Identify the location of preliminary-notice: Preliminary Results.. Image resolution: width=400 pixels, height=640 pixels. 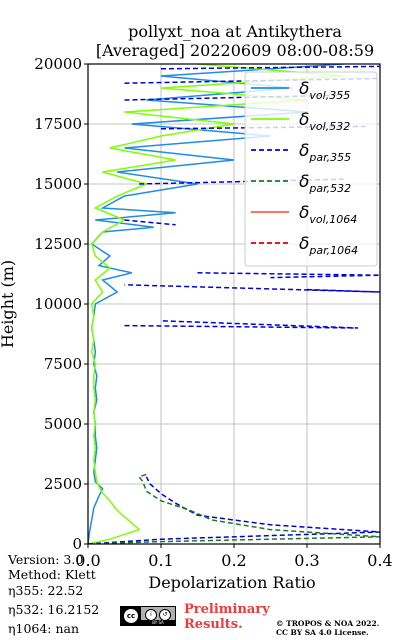
(227, 617).